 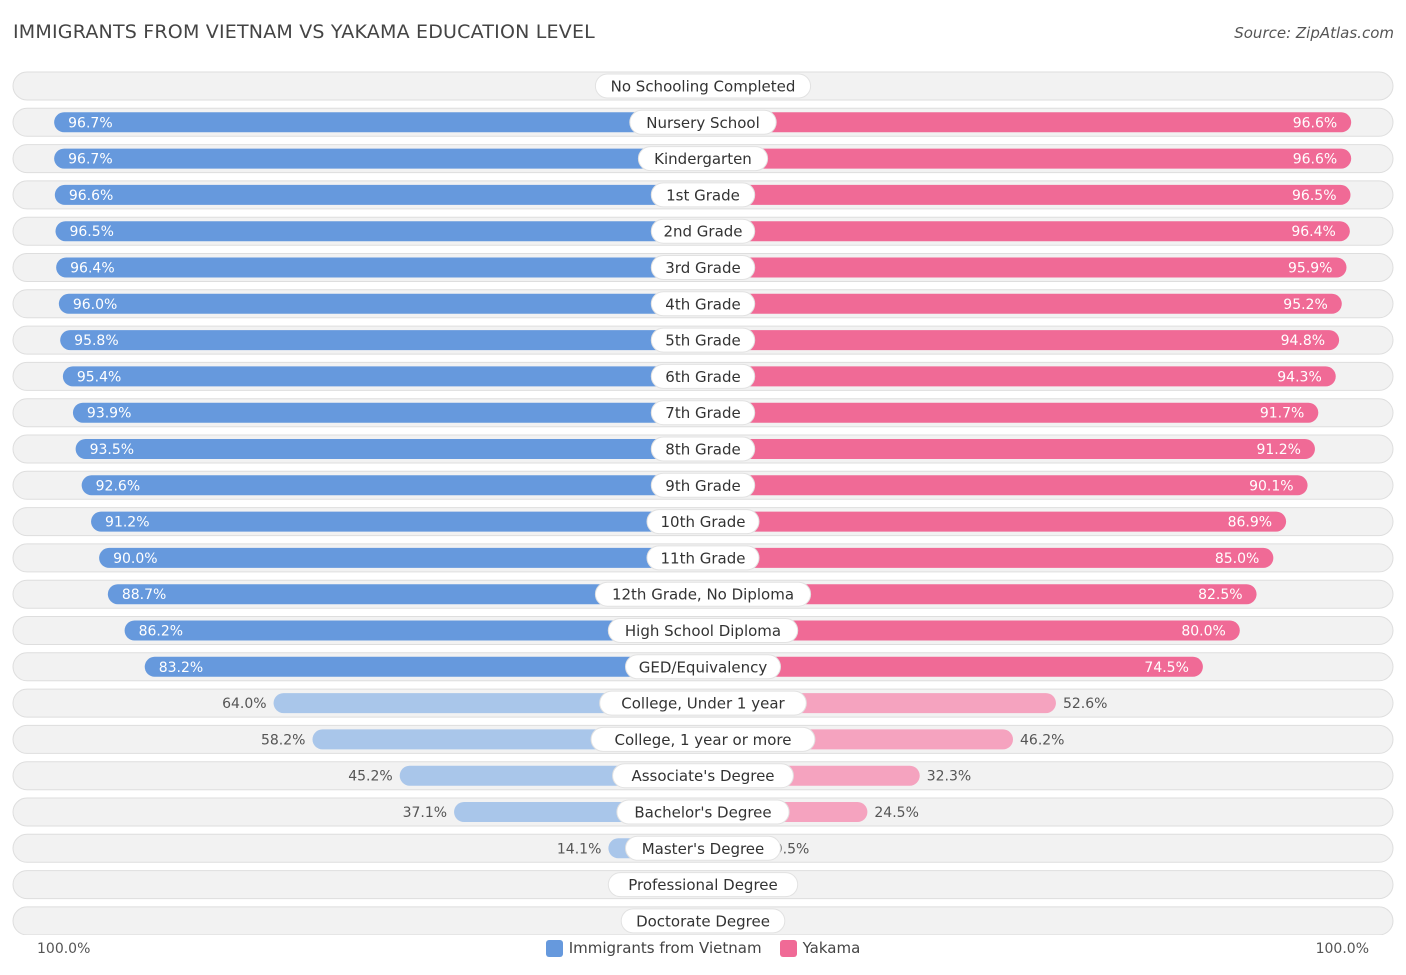 I want to click on bar-vietnam-6th-grade, so click(x=382, y=376).